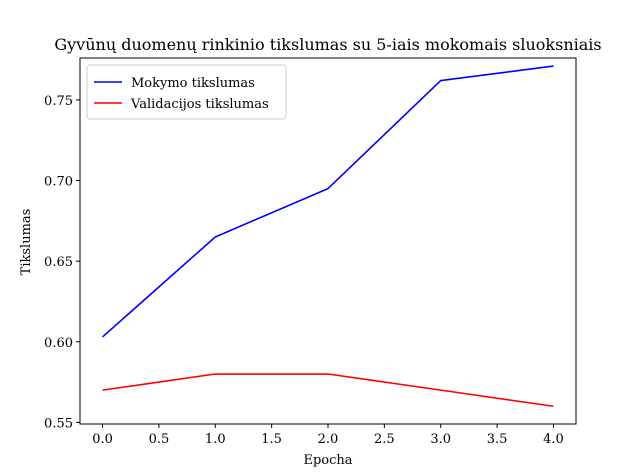 The width and height of the screenshot is (640, 476). Describe the element at coordinates (58, 182) in the screenshot. I see `y-tick-label: 0.70` at that location.